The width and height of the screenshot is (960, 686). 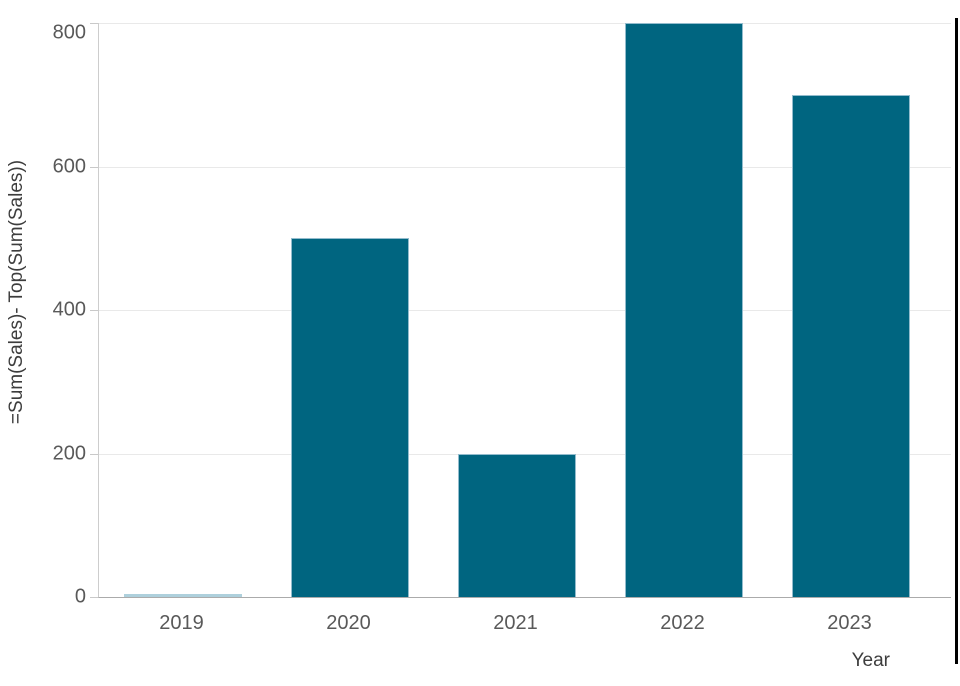 I want to click on x-tick-label-2019: 2019, so click(x=181, y=623).